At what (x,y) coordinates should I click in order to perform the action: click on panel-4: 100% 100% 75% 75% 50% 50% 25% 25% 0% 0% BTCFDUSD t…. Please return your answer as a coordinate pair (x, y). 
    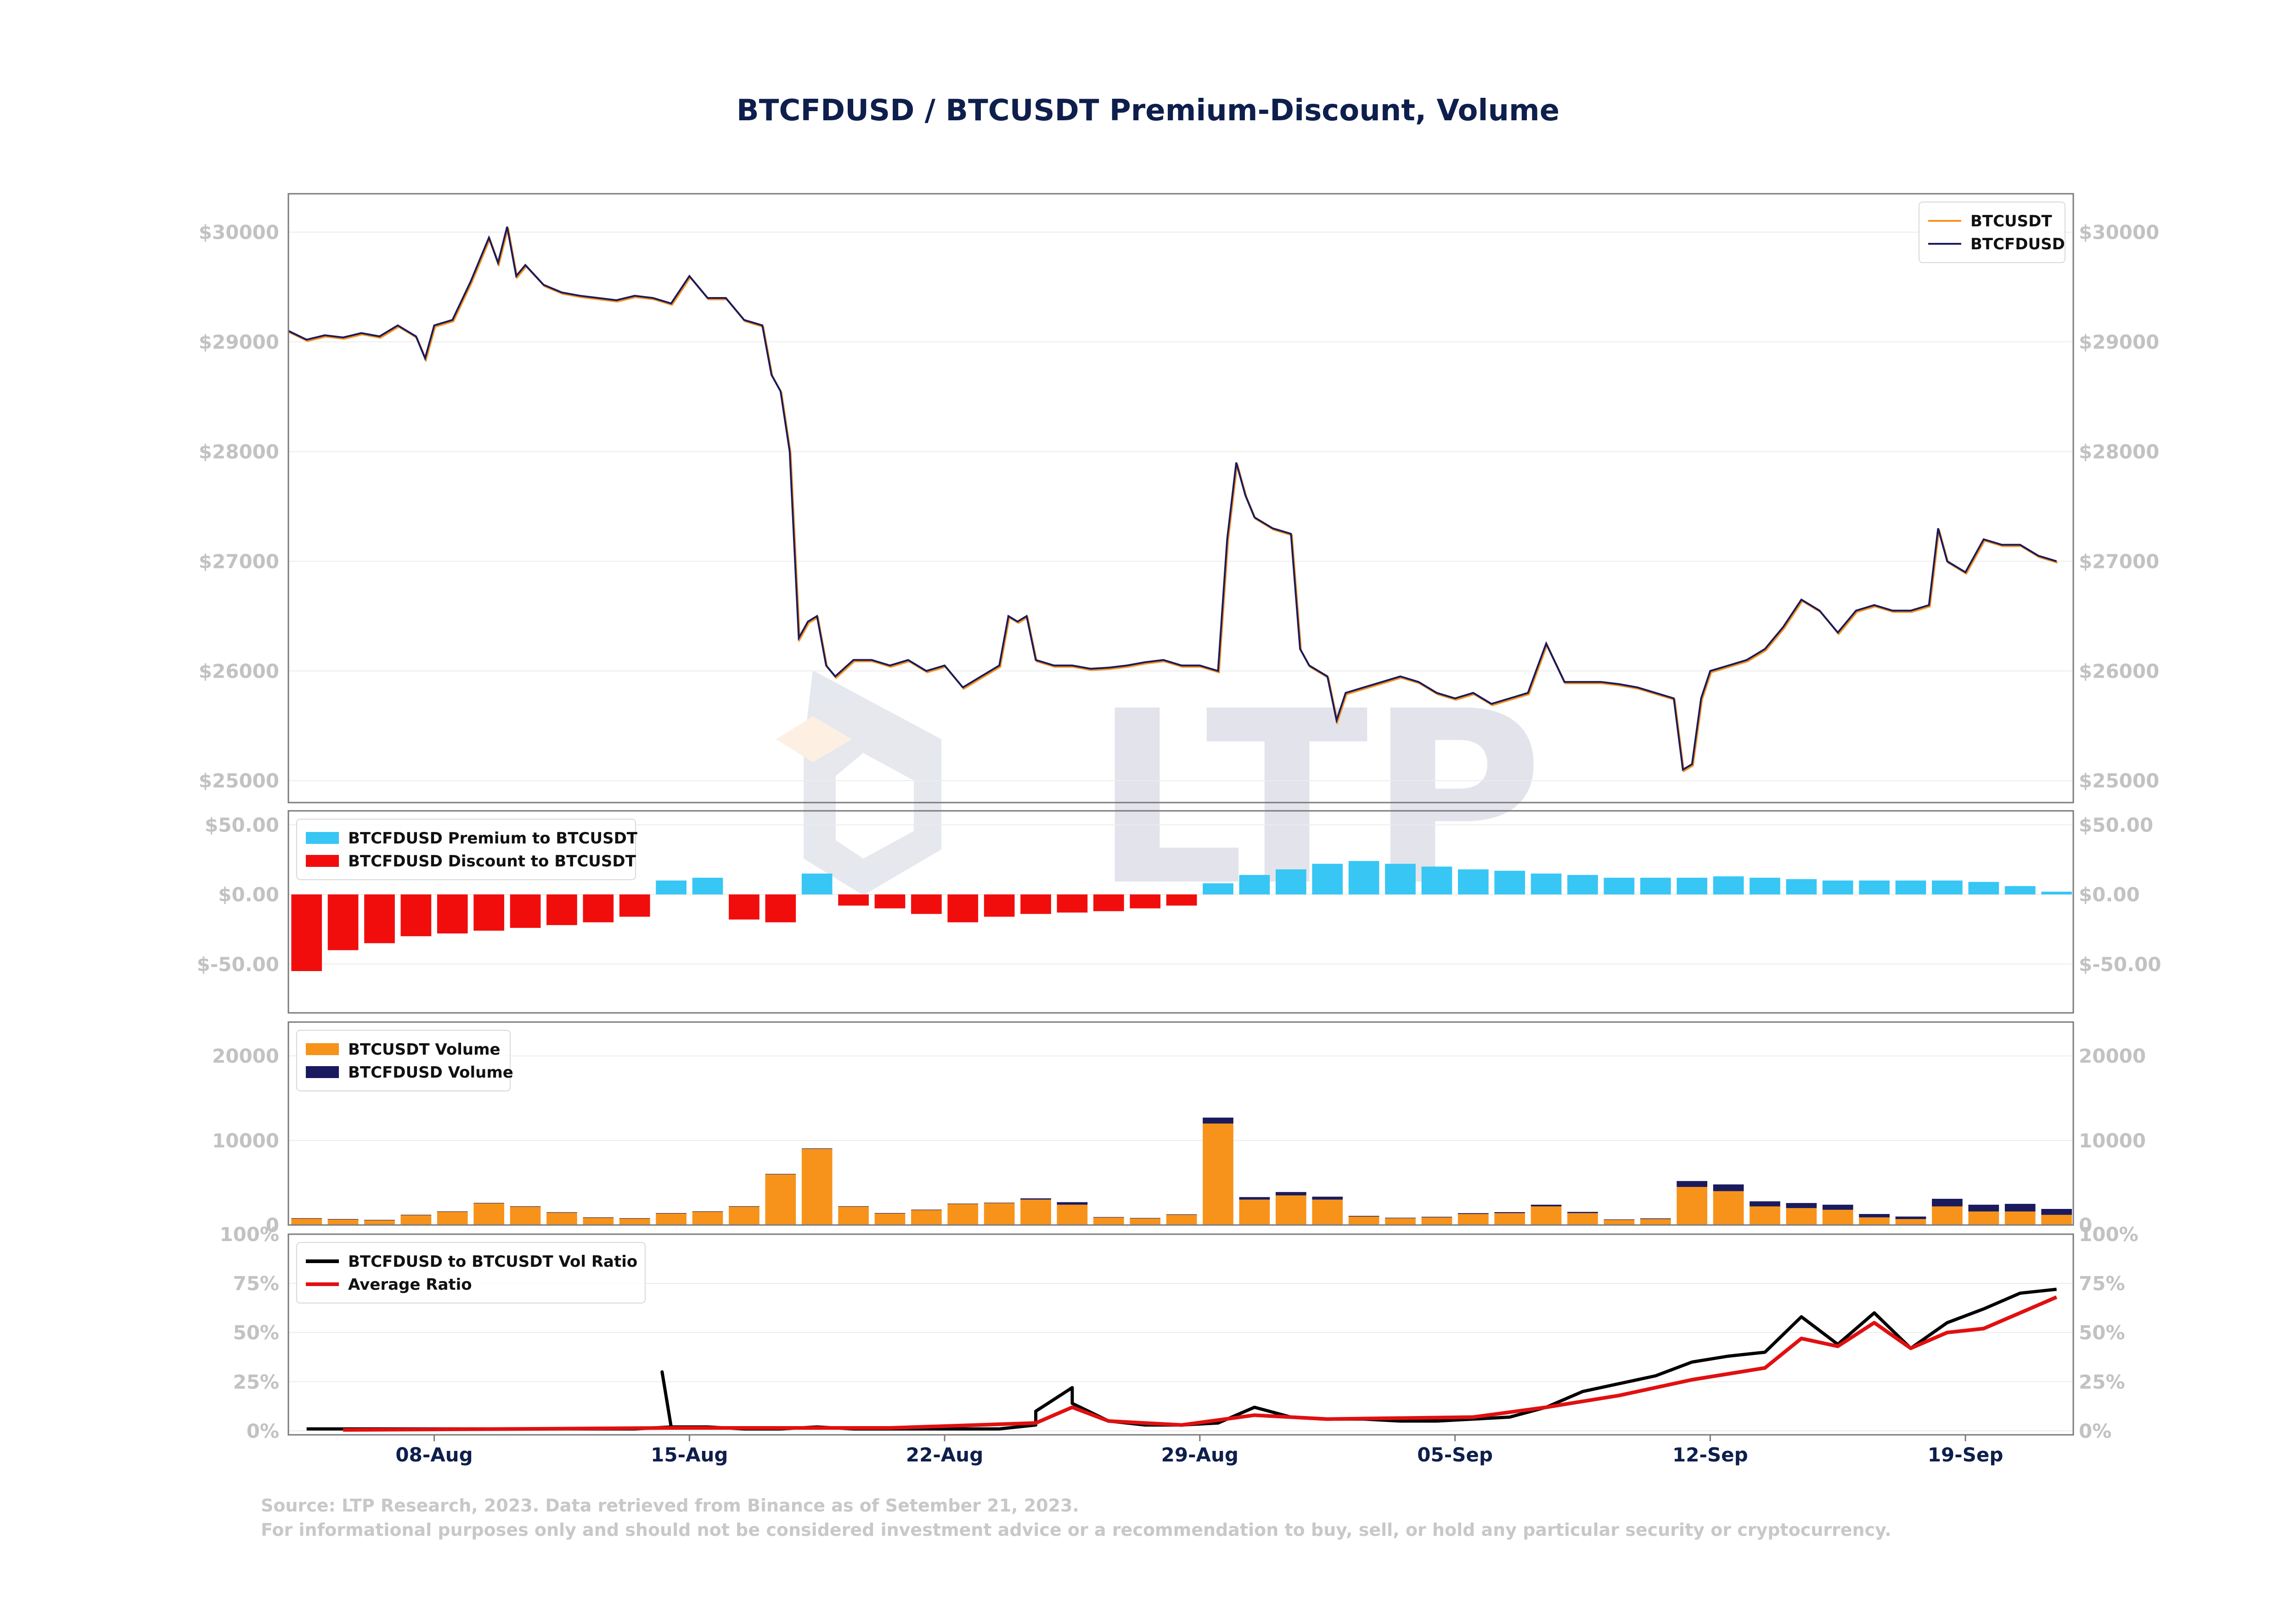
    Looking at the image, I should click on (1179, 1332).